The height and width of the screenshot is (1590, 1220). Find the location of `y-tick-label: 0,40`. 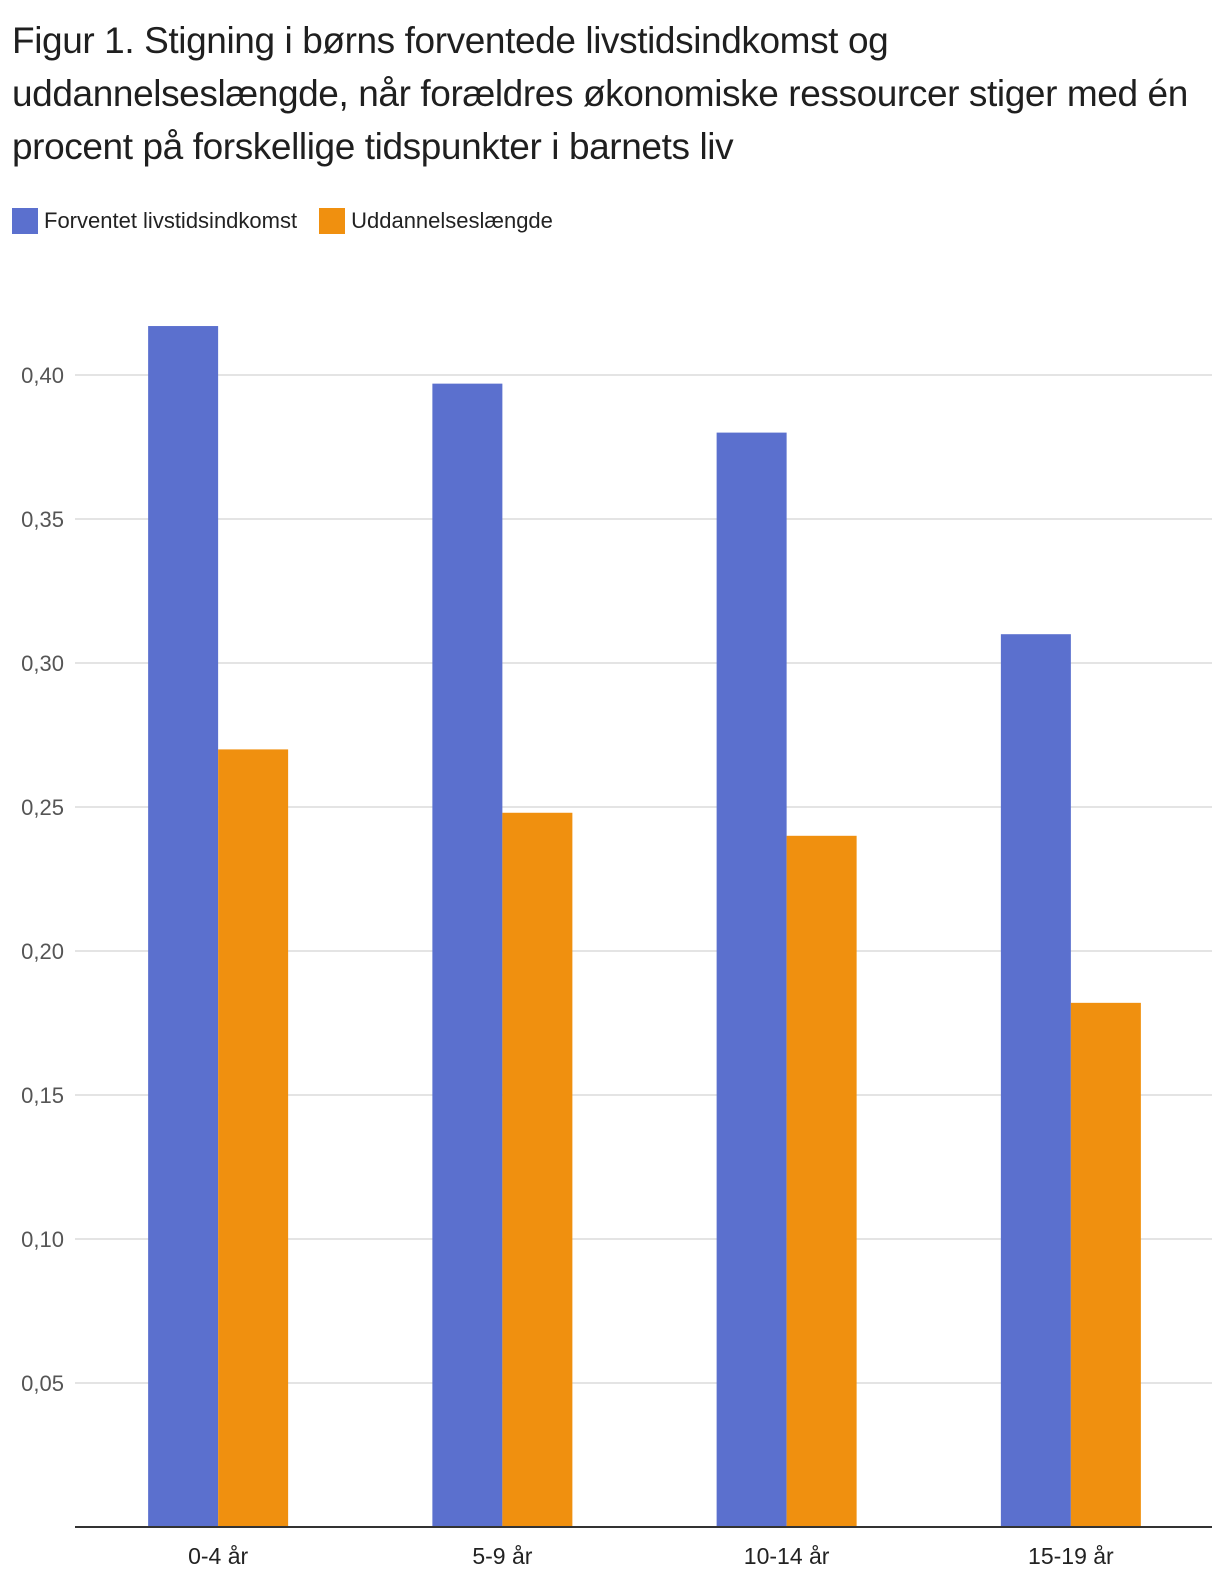

y-tick-label: 0,40 is located at coordinates (42, 375).